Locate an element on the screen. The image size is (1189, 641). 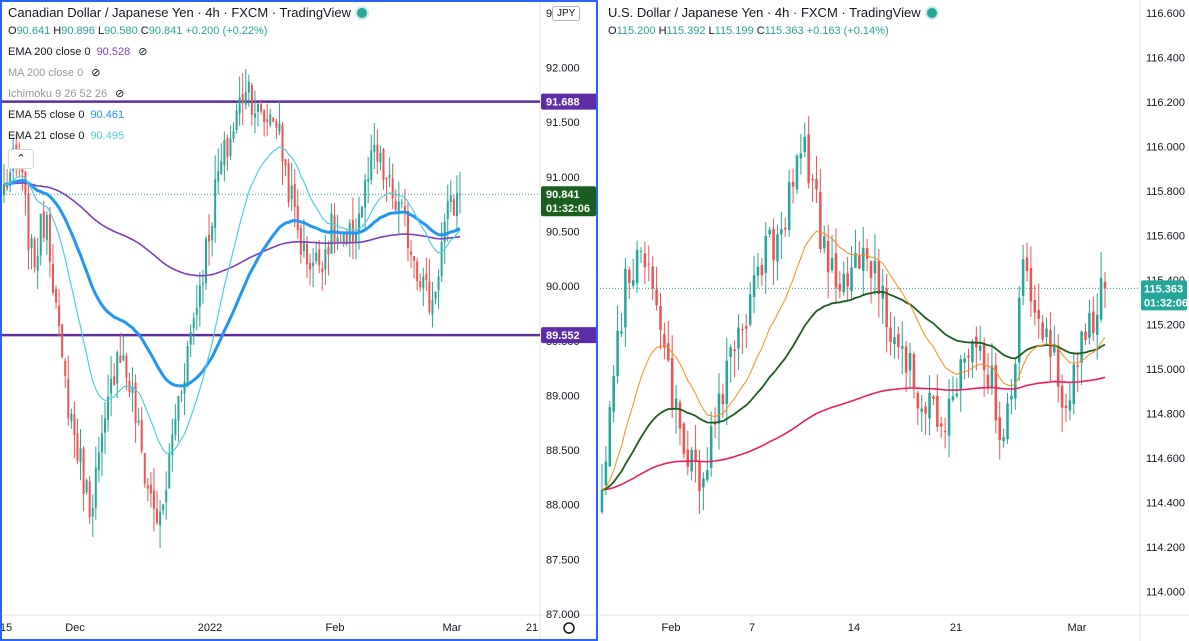
last-price-tag-bg is located at coordinates (568, 201).